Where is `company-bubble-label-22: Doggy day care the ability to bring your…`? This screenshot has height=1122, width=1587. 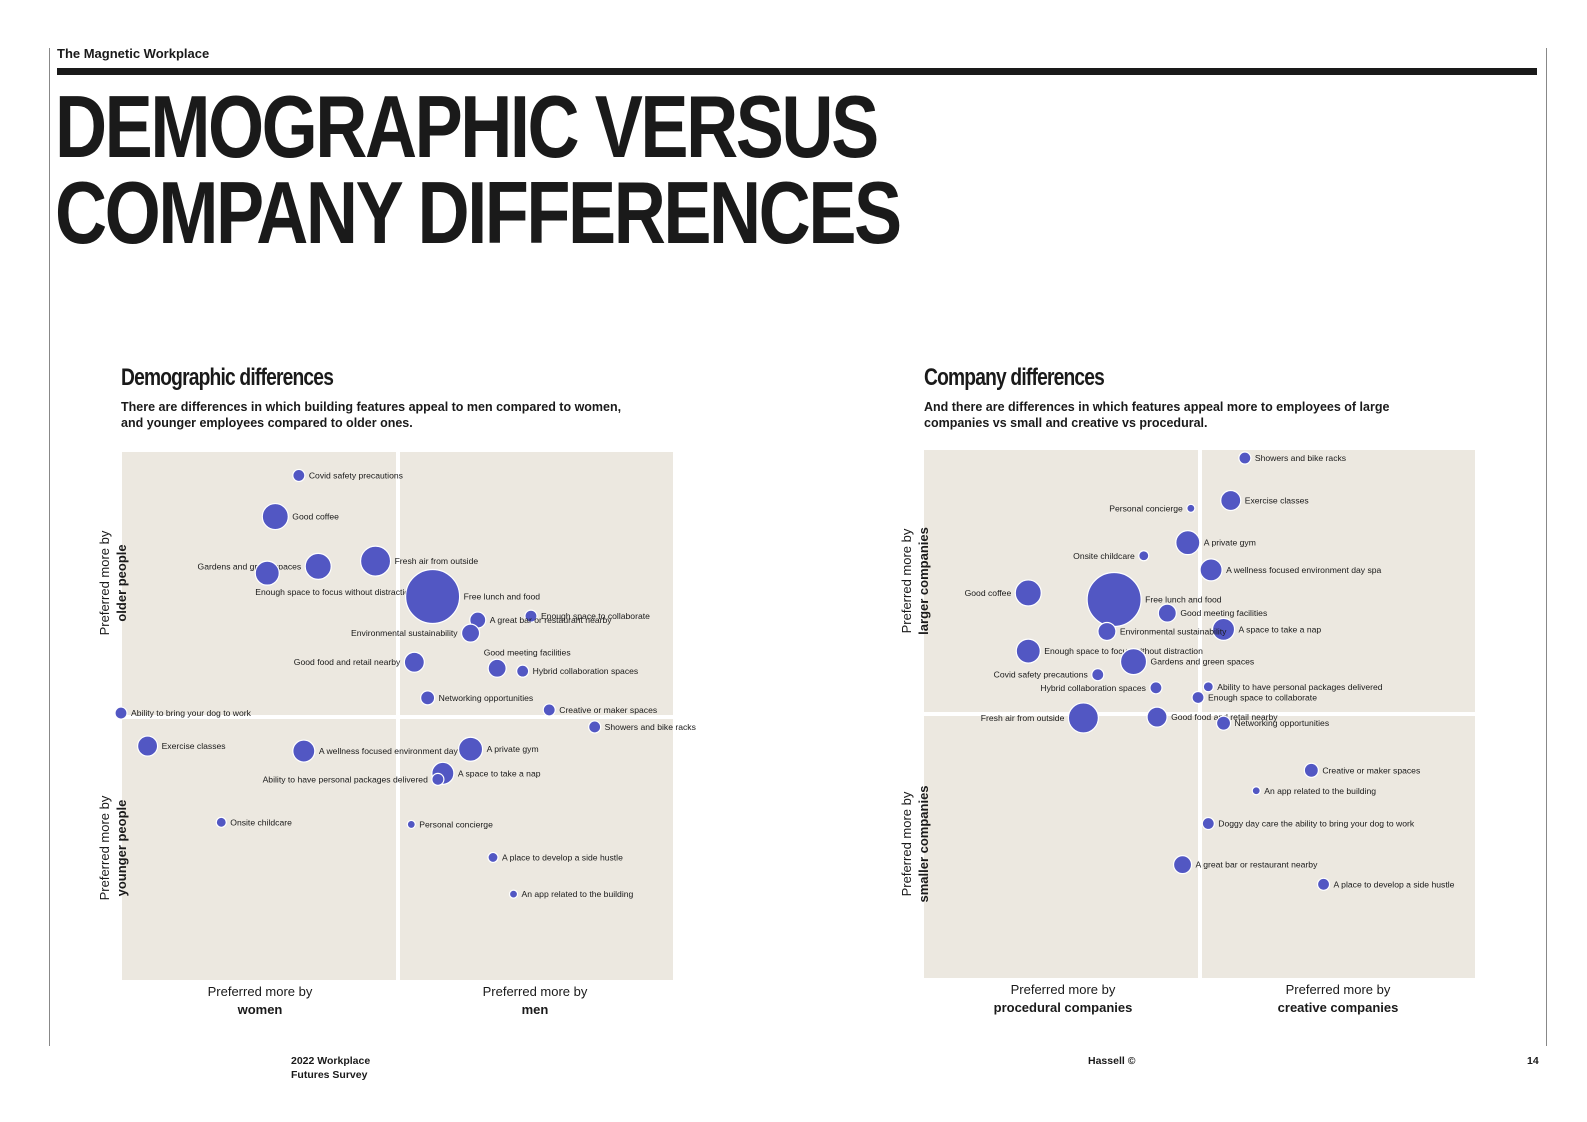 company-bubble-label-22: Doggy day care the ability to bring your… is located at coordinates (1316, 824).